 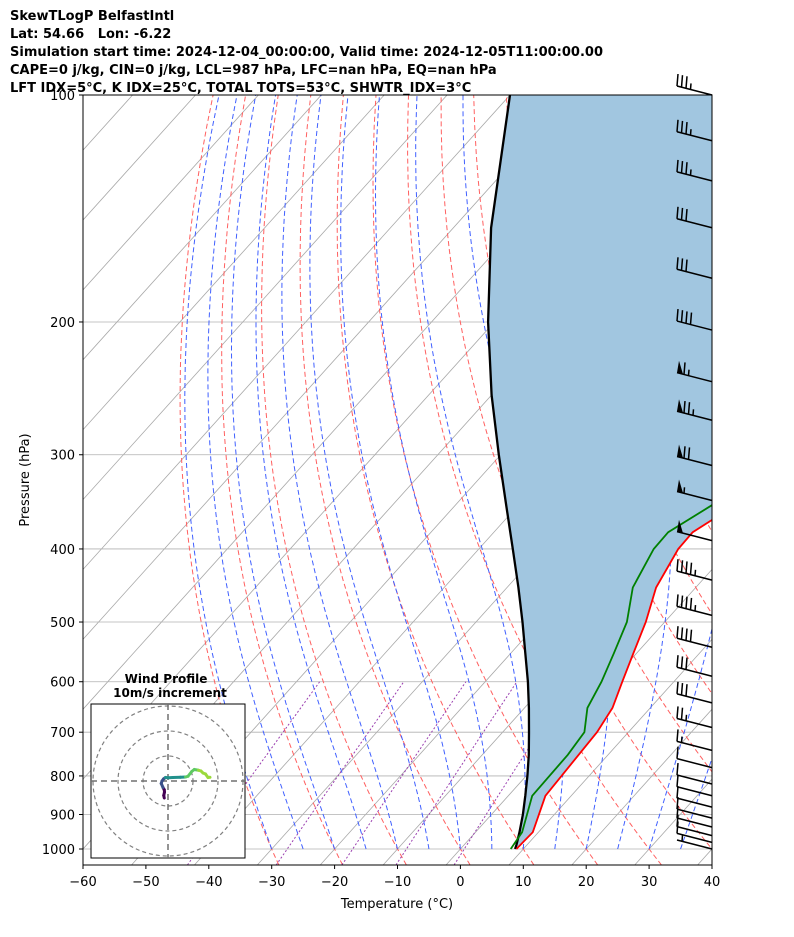 What do you see at coordinates (334, 882) in the screenshot?
I see `x-tick-label: −20` at bounding box center [334, 882].